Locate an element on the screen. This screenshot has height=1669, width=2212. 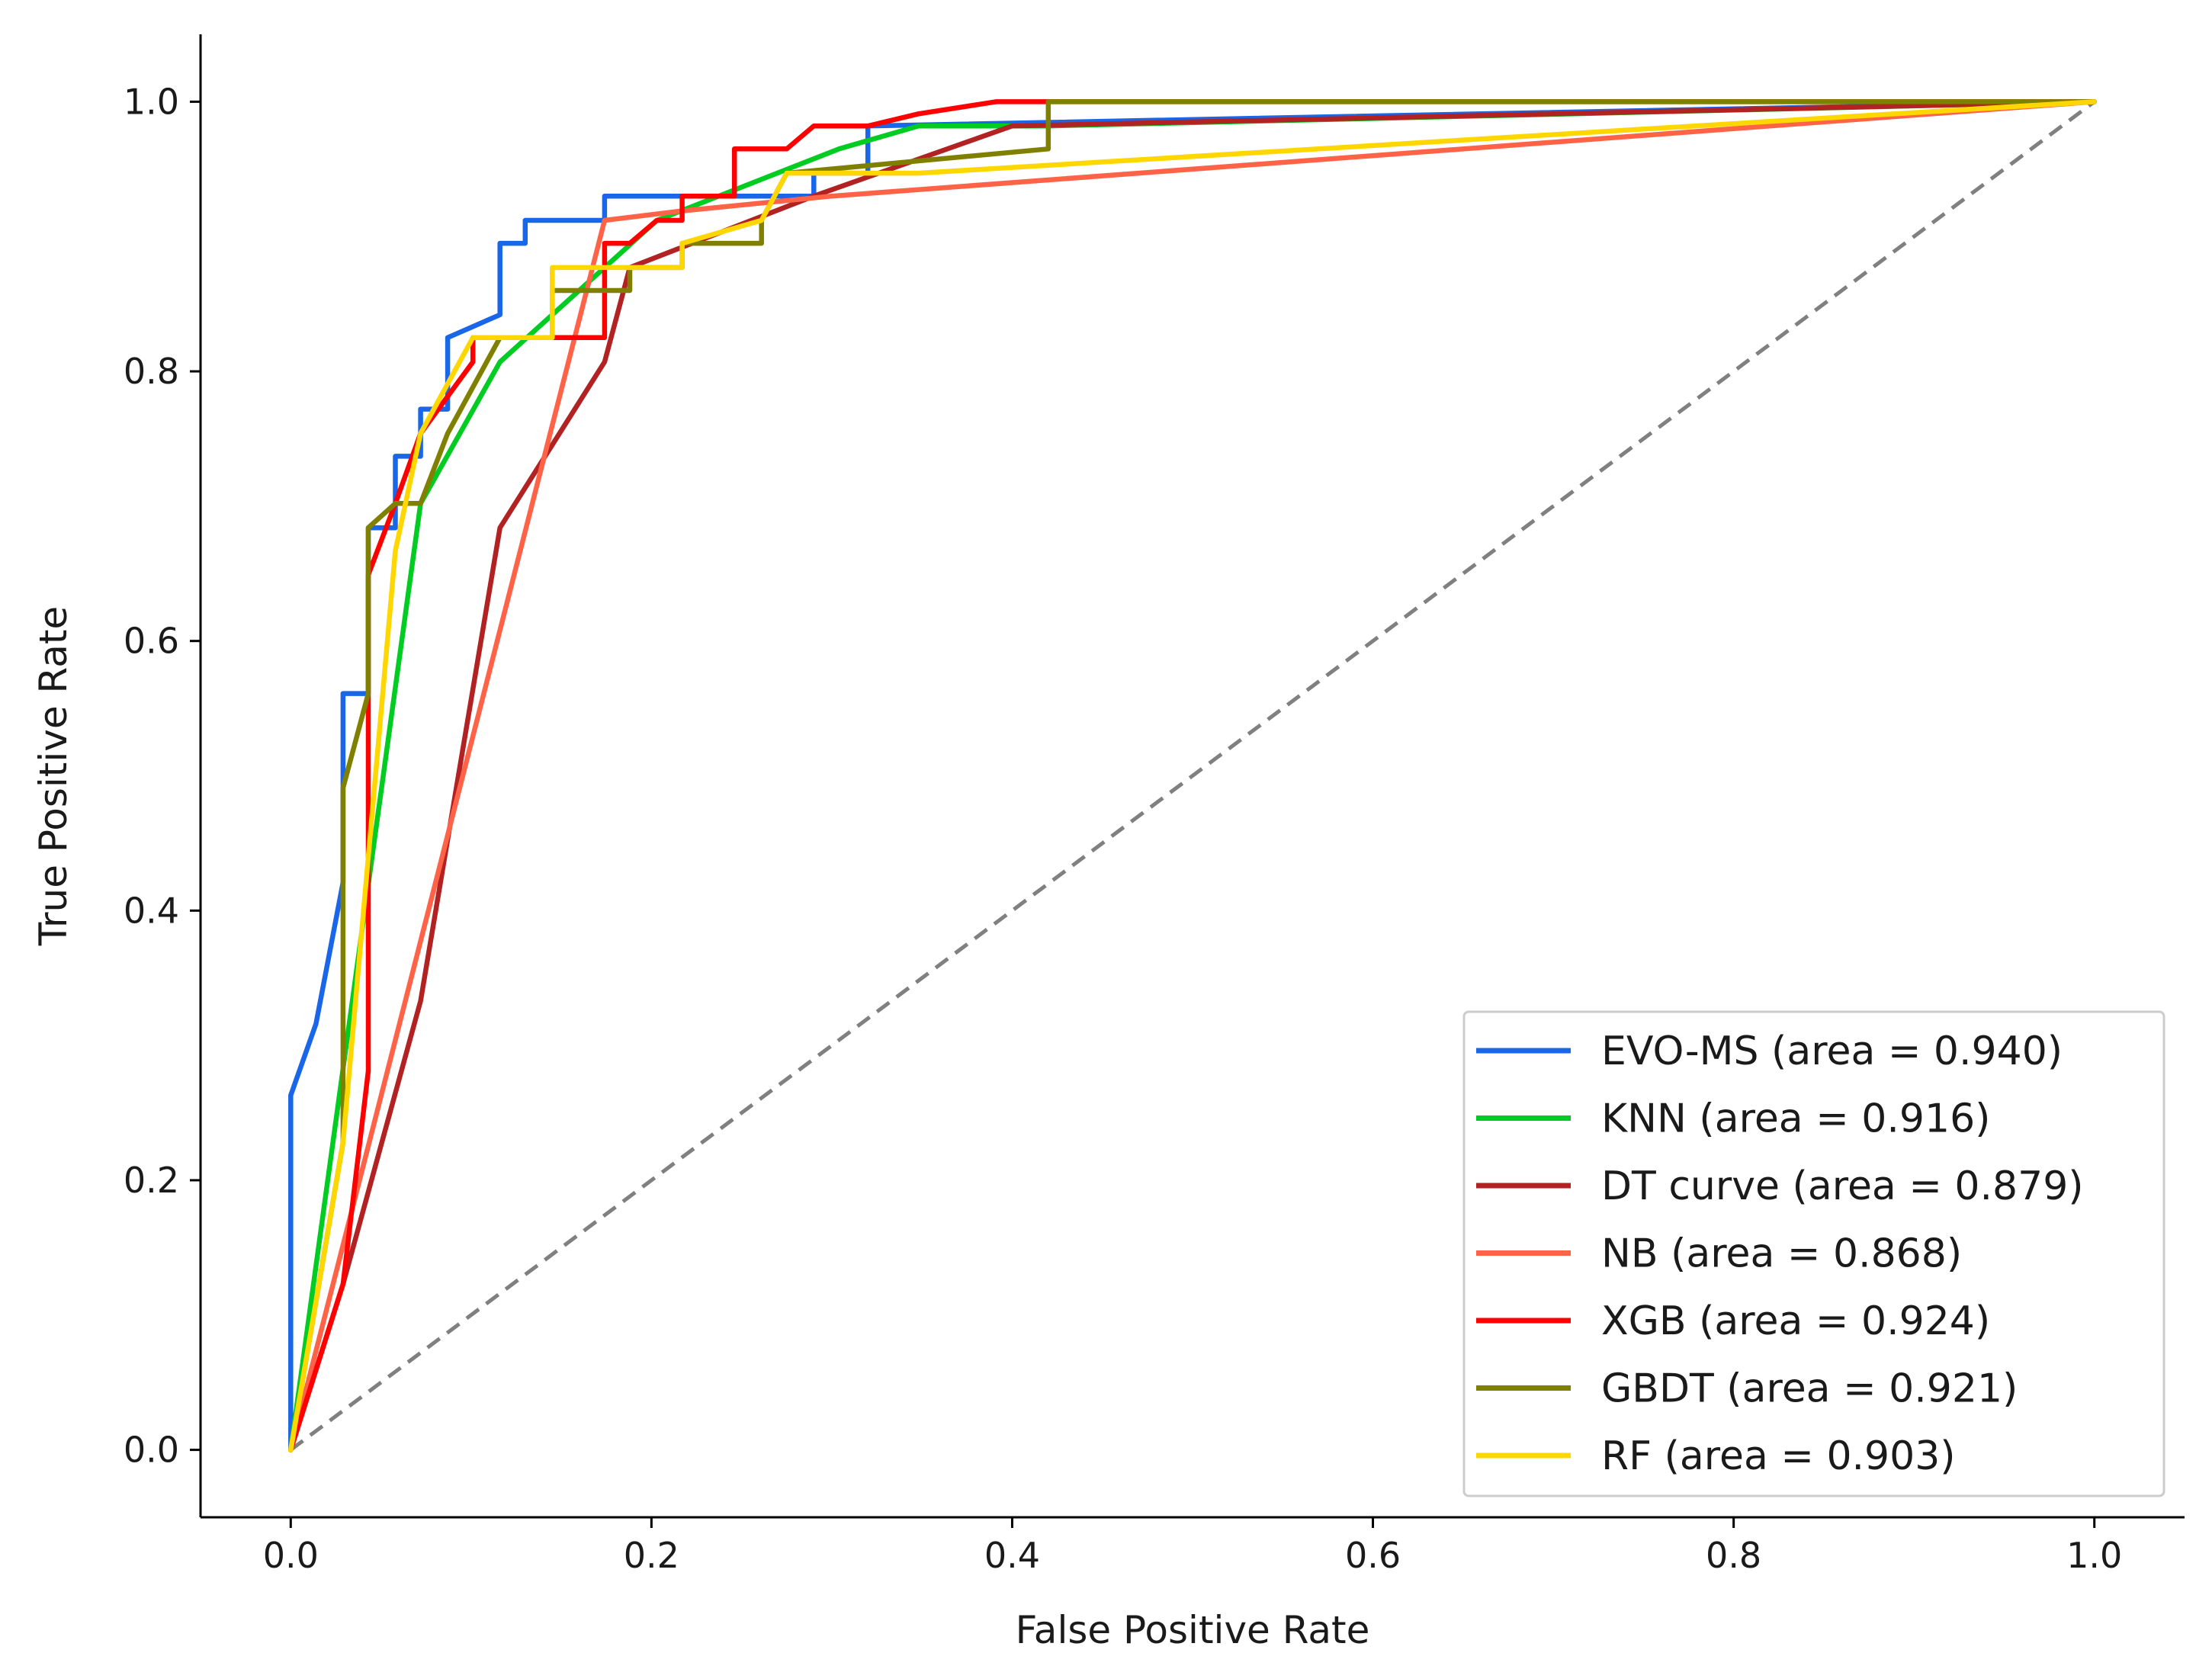
x-axis-title: False Positive Rate is located at coordinates (1193, 1630).